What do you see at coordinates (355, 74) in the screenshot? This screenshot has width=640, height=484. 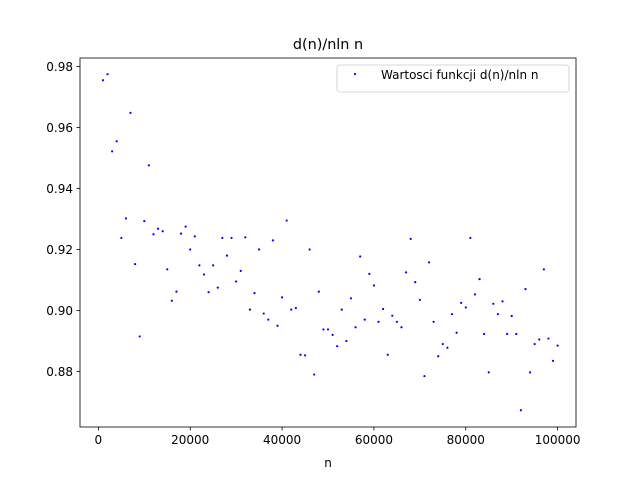 I see `legend-marker` at bounding box center [355, 74].